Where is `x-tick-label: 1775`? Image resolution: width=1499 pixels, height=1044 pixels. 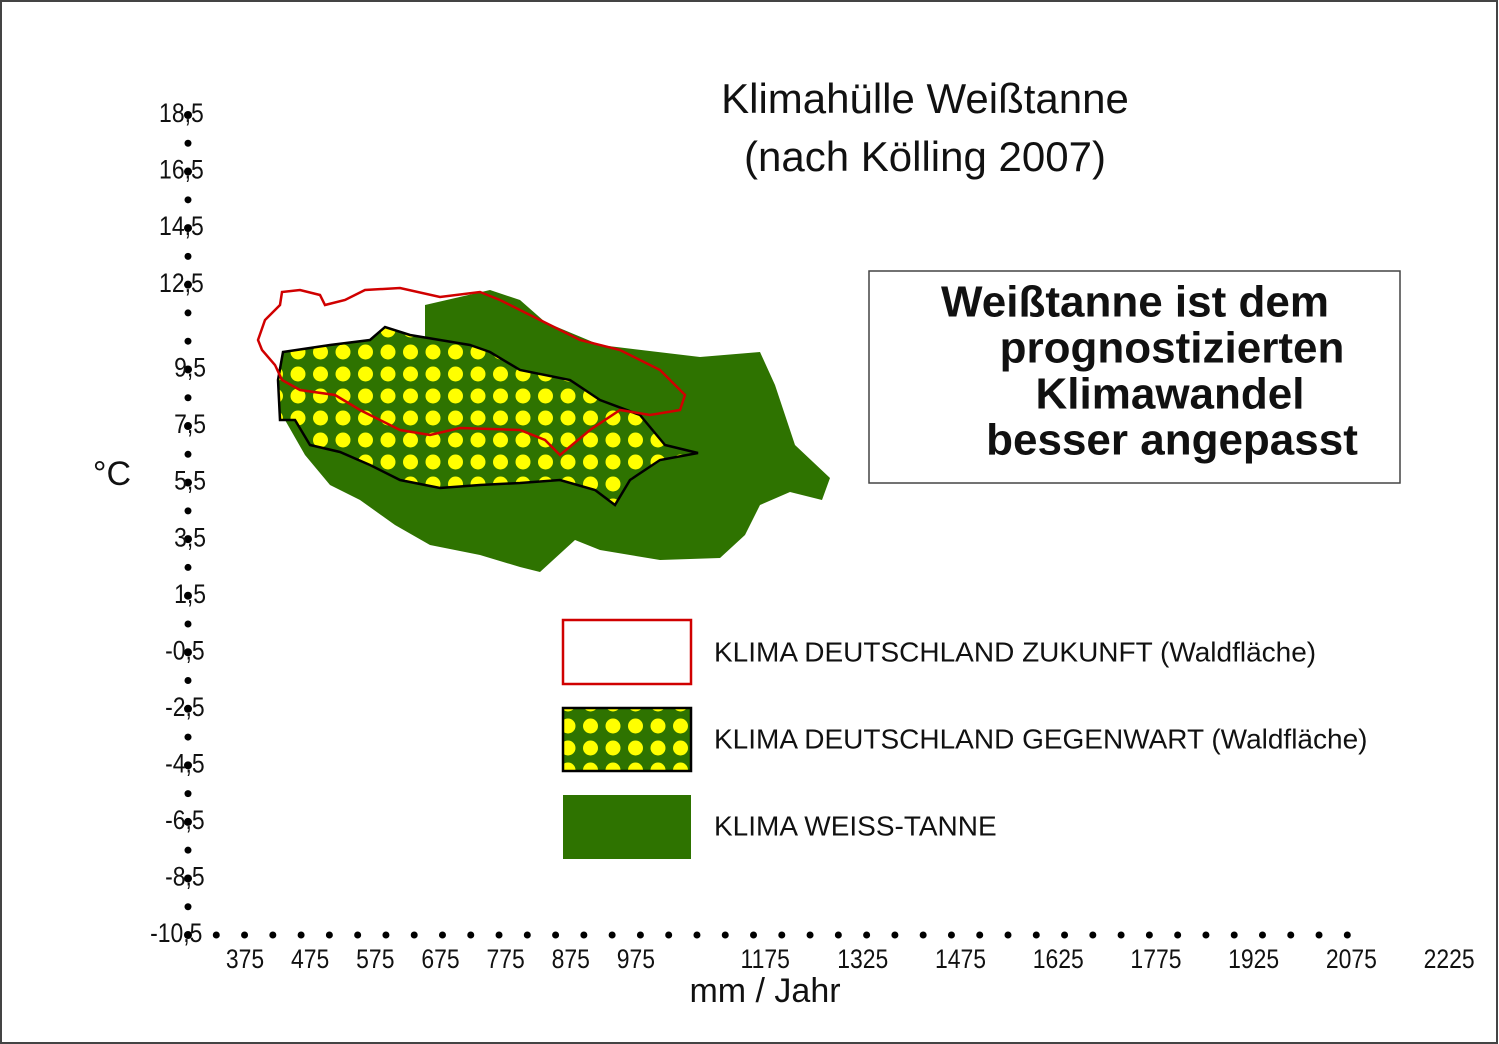
x-tick-label: 1775 is located at coordinates (1155, 959).